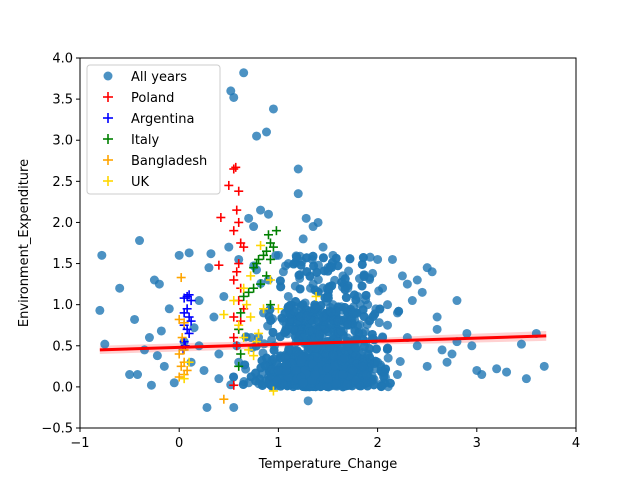 This screenshot has width=640, height=480. Describe the element at coordinates (278, 443) in the screenshot. I see `x-tick-label: 1` at that location.